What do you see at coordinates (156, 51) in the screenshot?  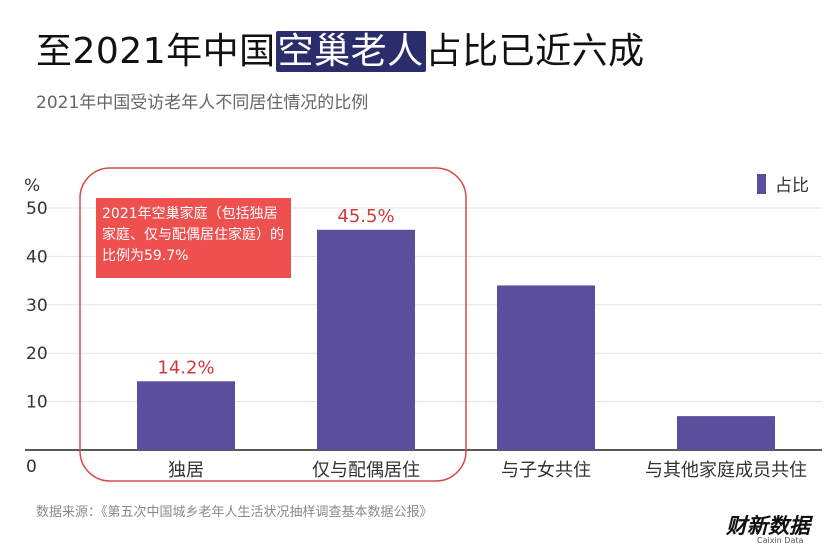 I see `title-prefix: 至2021年中国` at bounding box center [156, 51].